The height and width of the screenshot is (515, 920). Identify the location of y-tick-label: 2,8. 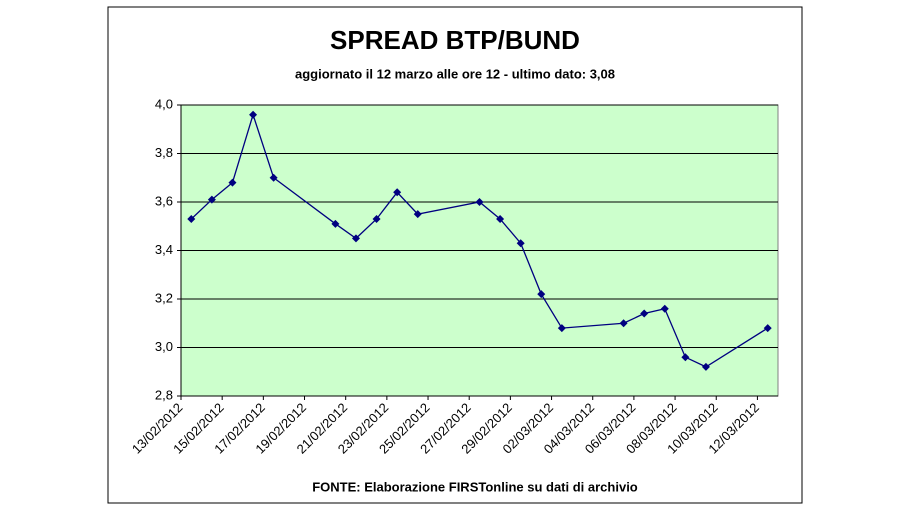
(164, 394).